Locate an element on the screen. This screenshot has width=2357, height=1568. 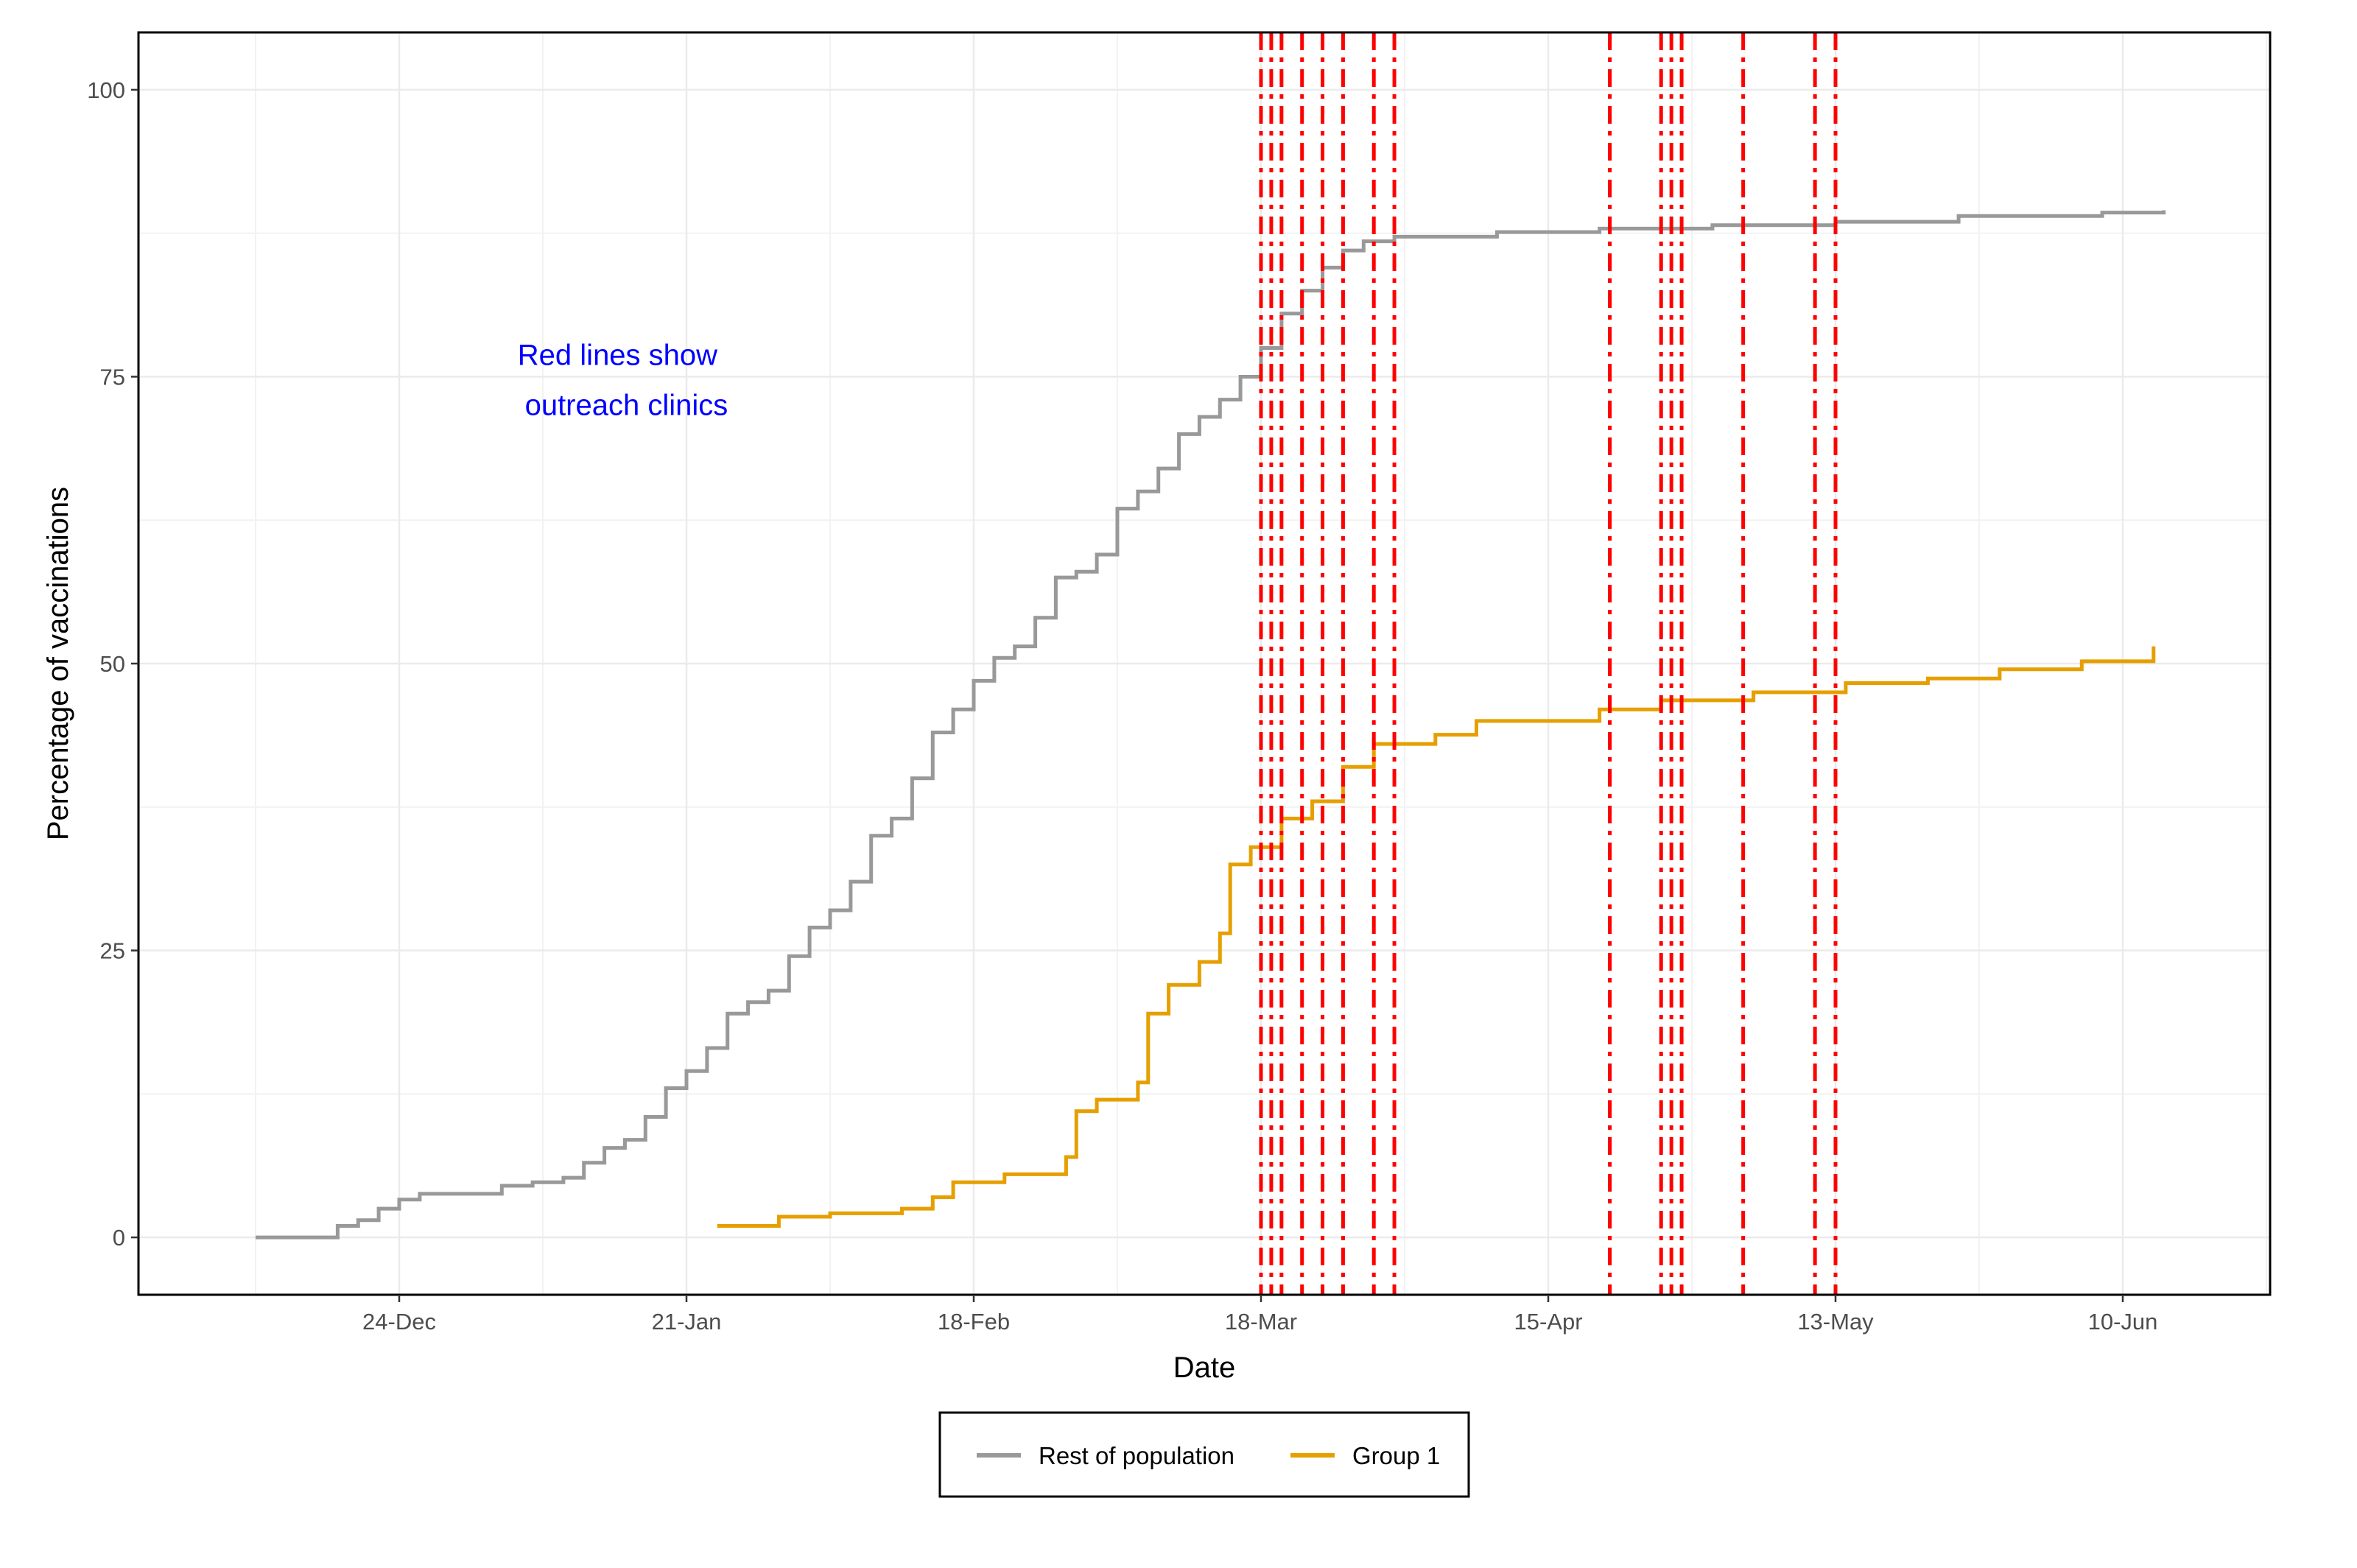
x-tick-label: 10-Jun is located at coordinates (2123, 1322).